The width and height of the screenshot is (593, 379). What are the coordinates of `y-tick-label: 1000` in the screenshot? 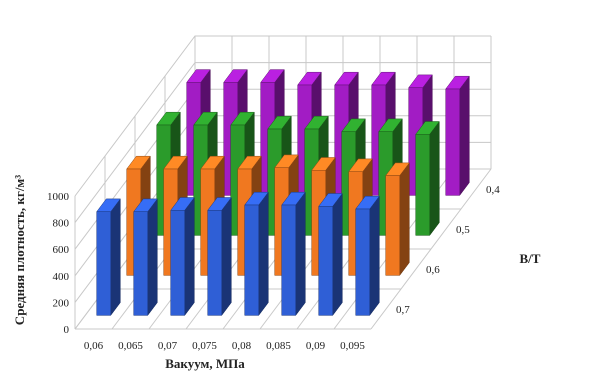 It's located at (58, 197).